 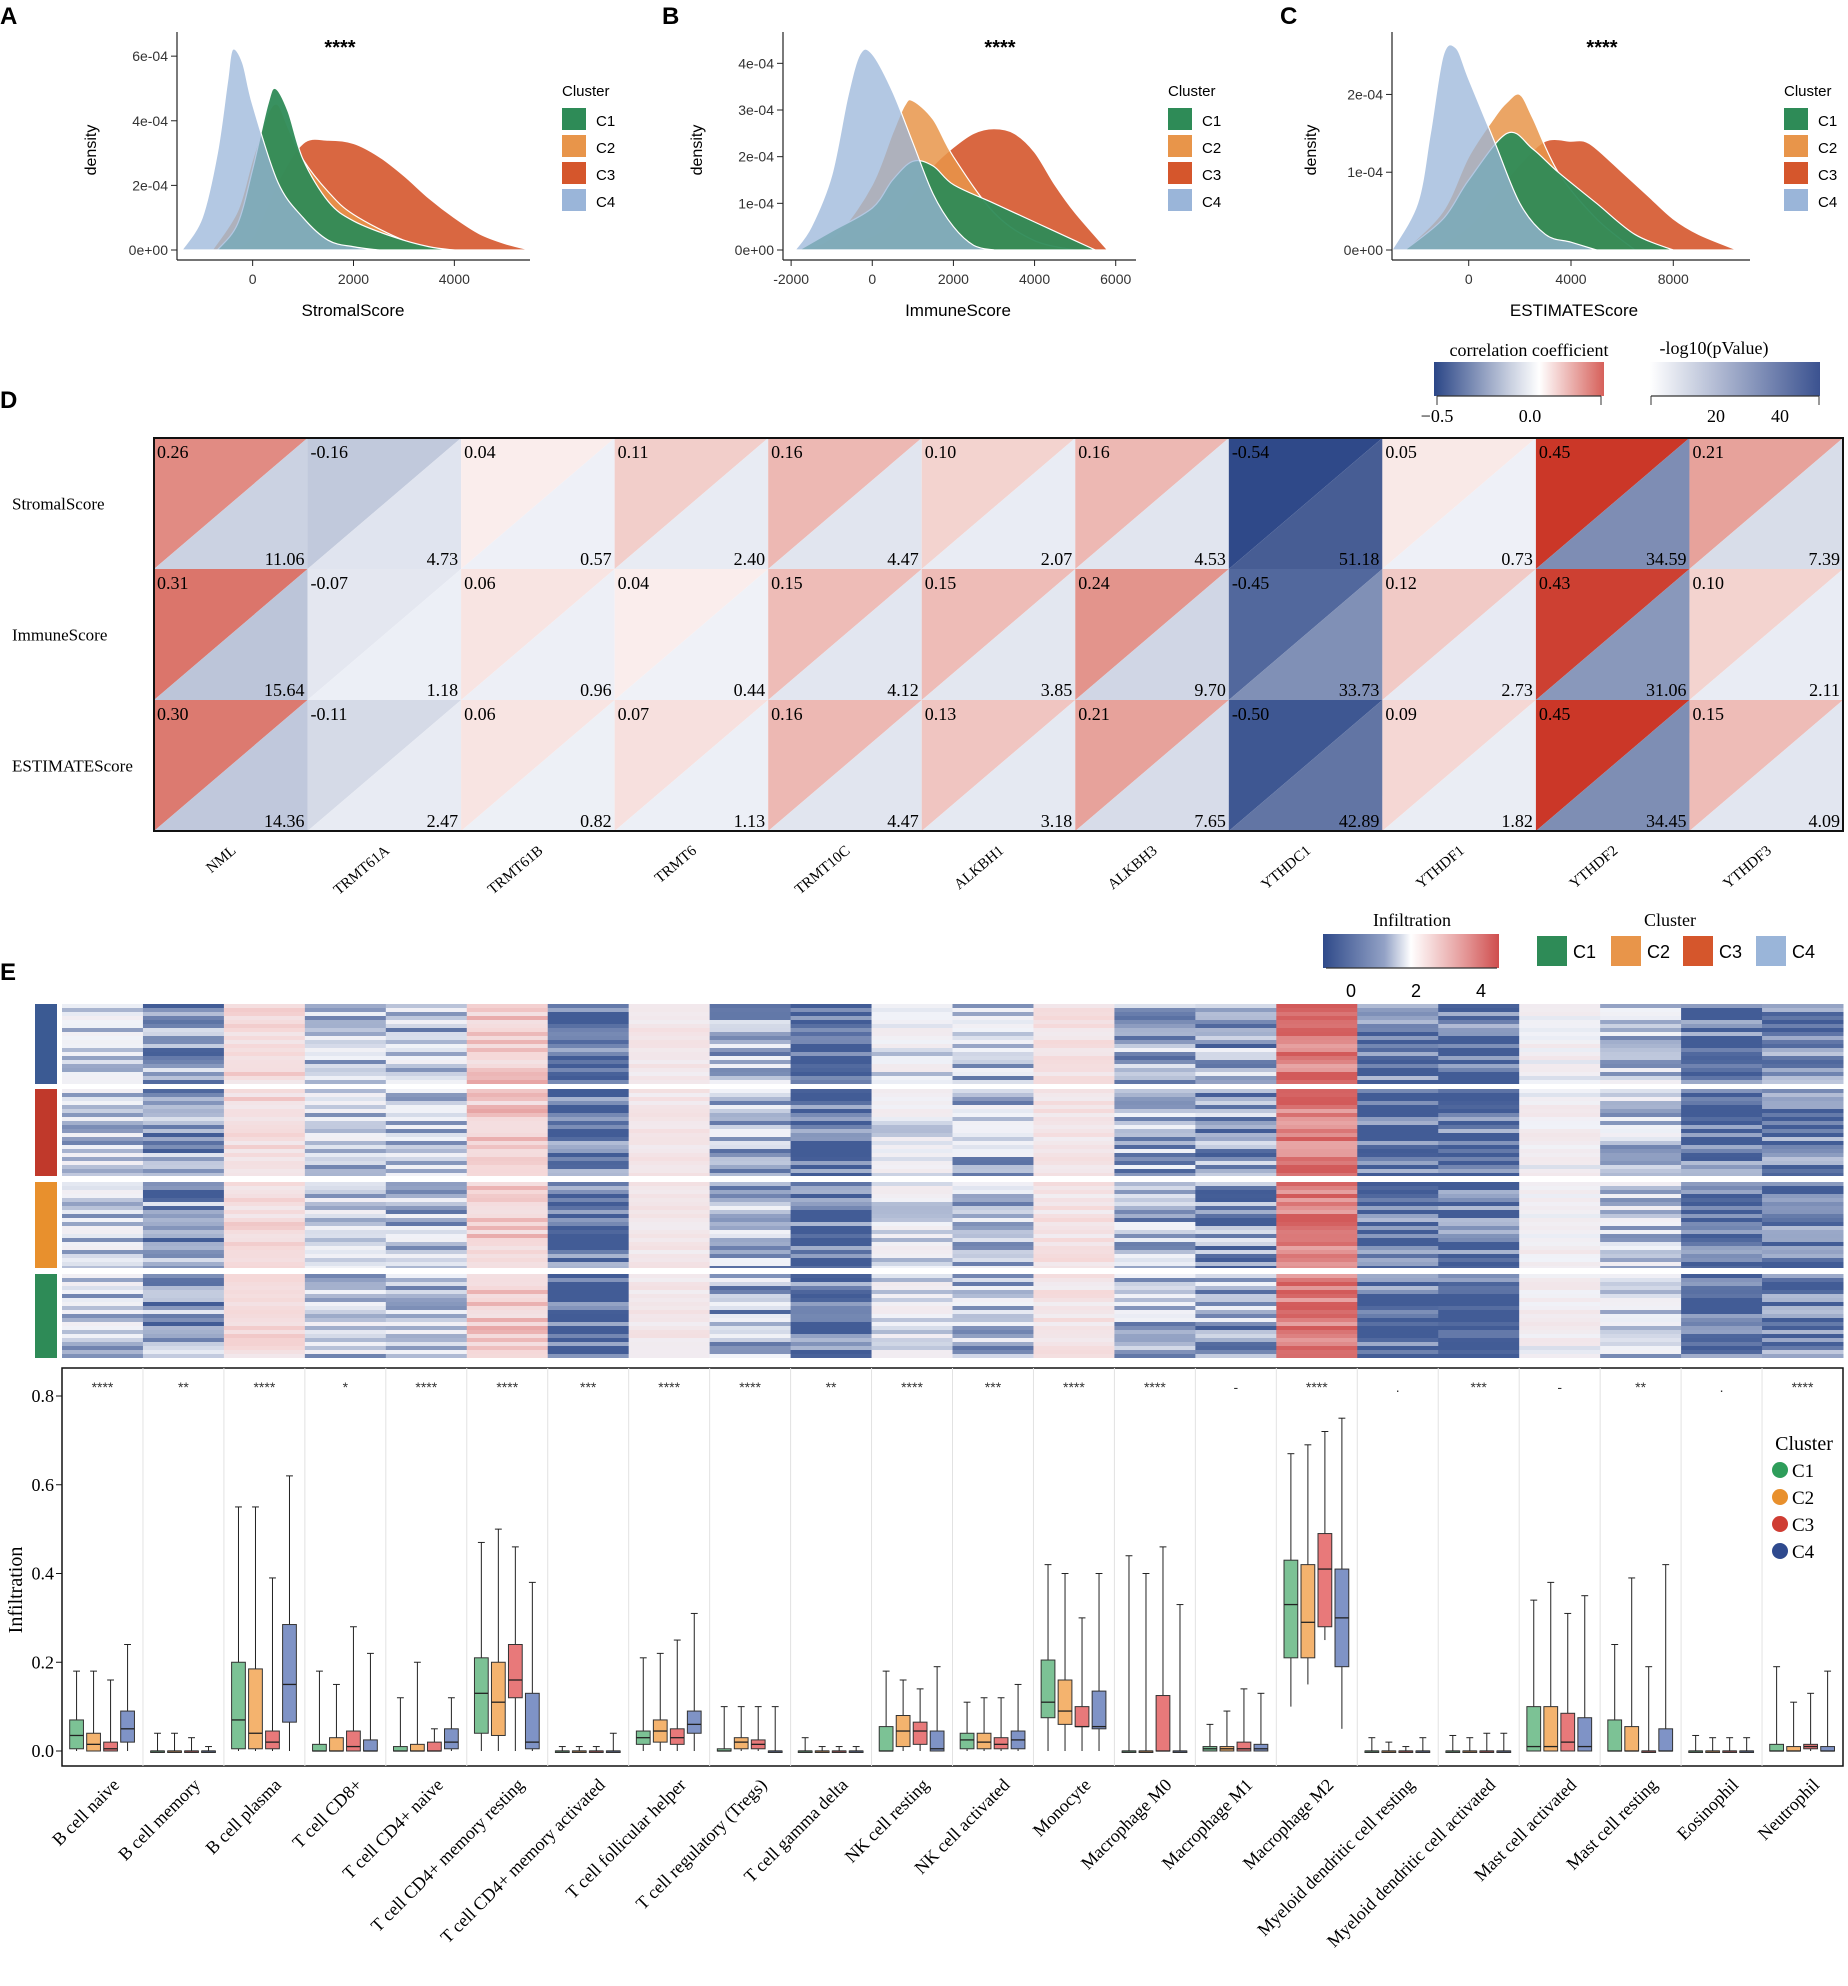 What do you see at coordinates (330, 452) in the screenshot?
I see `corr-value: -0.16` at bounding box center [330, 452].